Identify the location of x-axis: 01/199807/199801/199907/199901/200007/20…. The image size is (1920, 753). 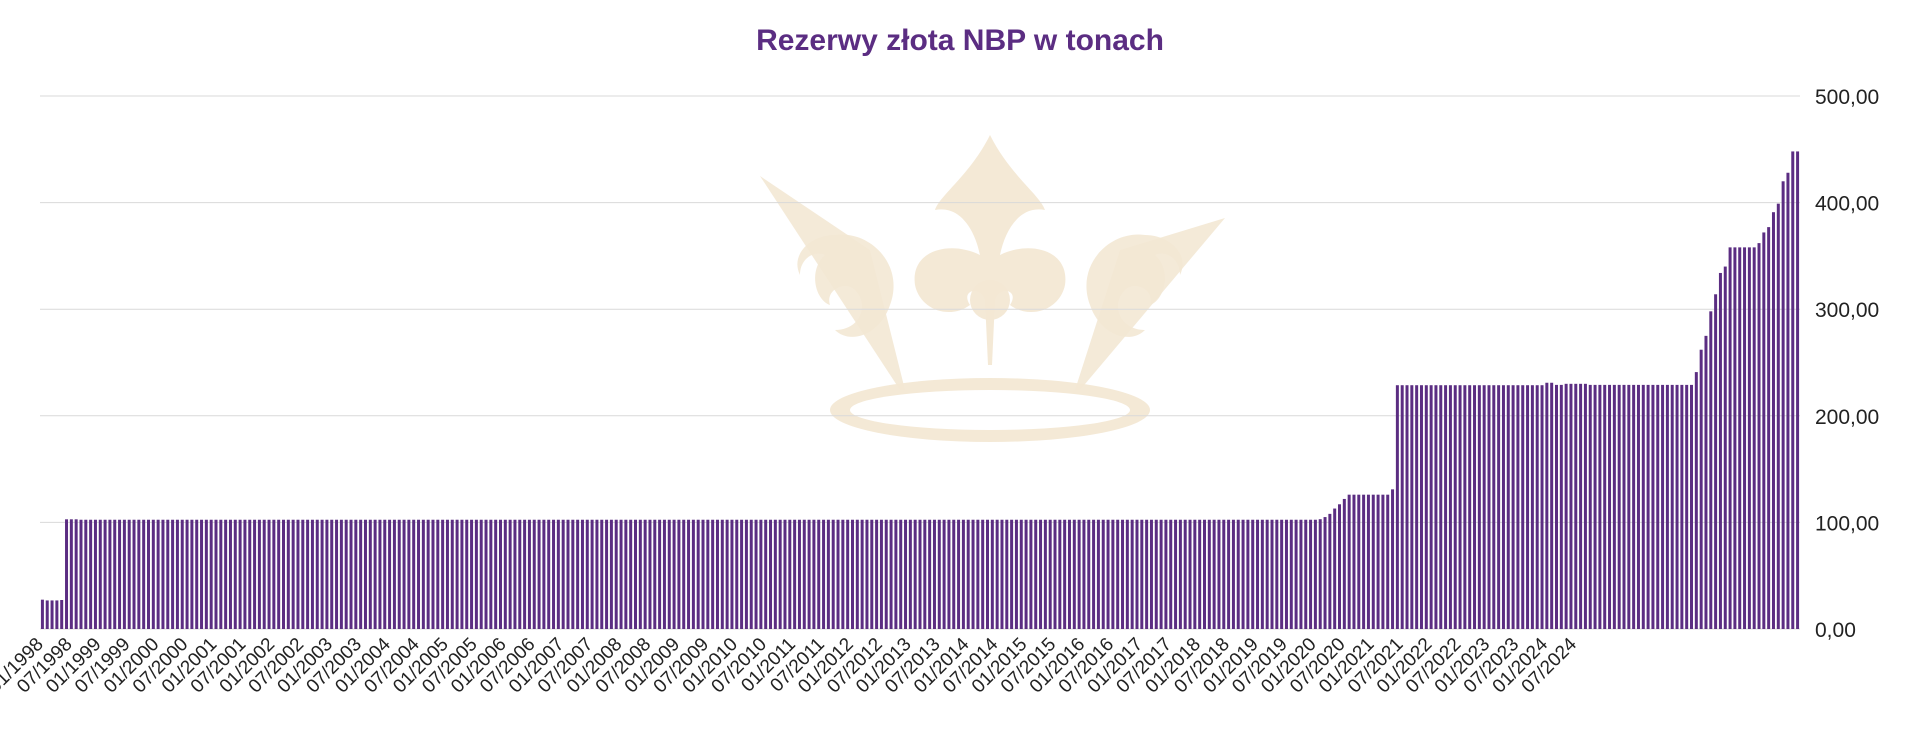
(790, 666).